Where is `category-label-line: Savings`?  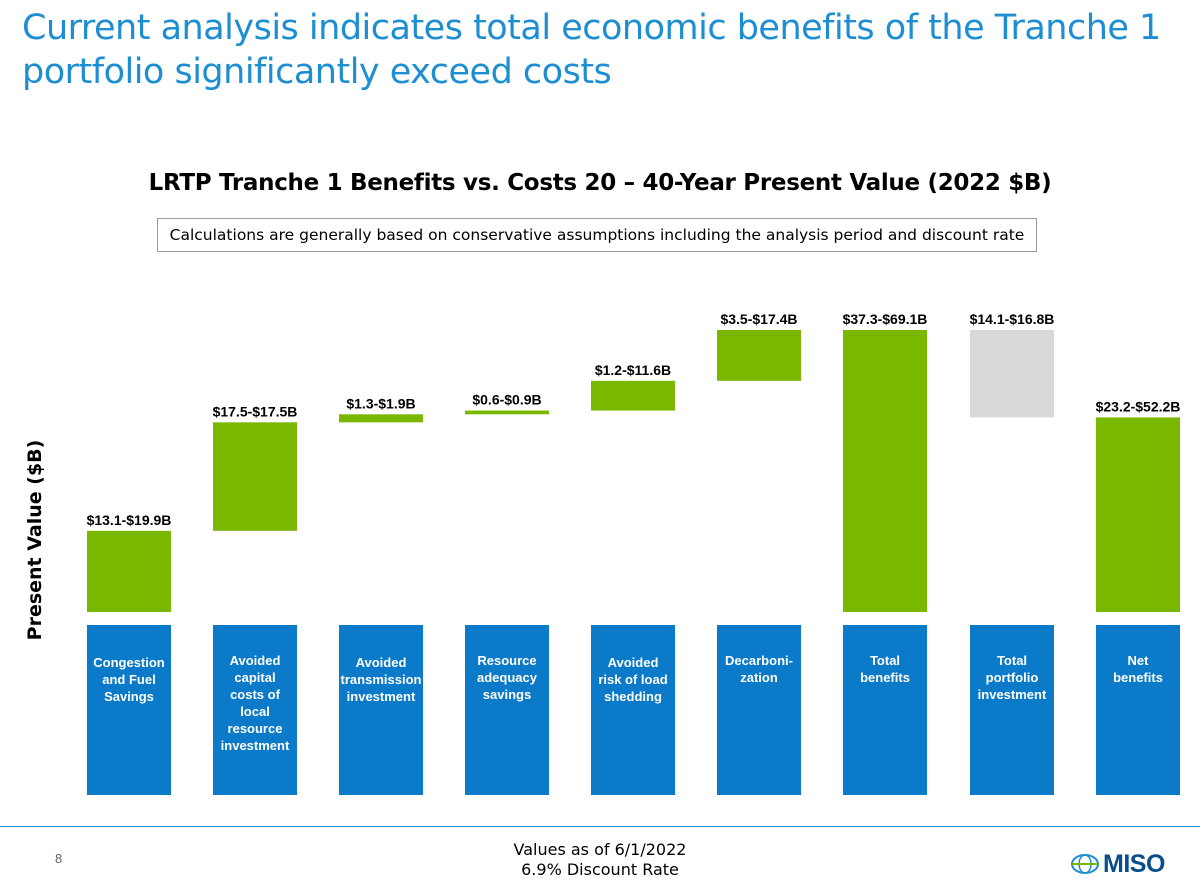
category-label-line: Savings is located at coordinates (129, 696).